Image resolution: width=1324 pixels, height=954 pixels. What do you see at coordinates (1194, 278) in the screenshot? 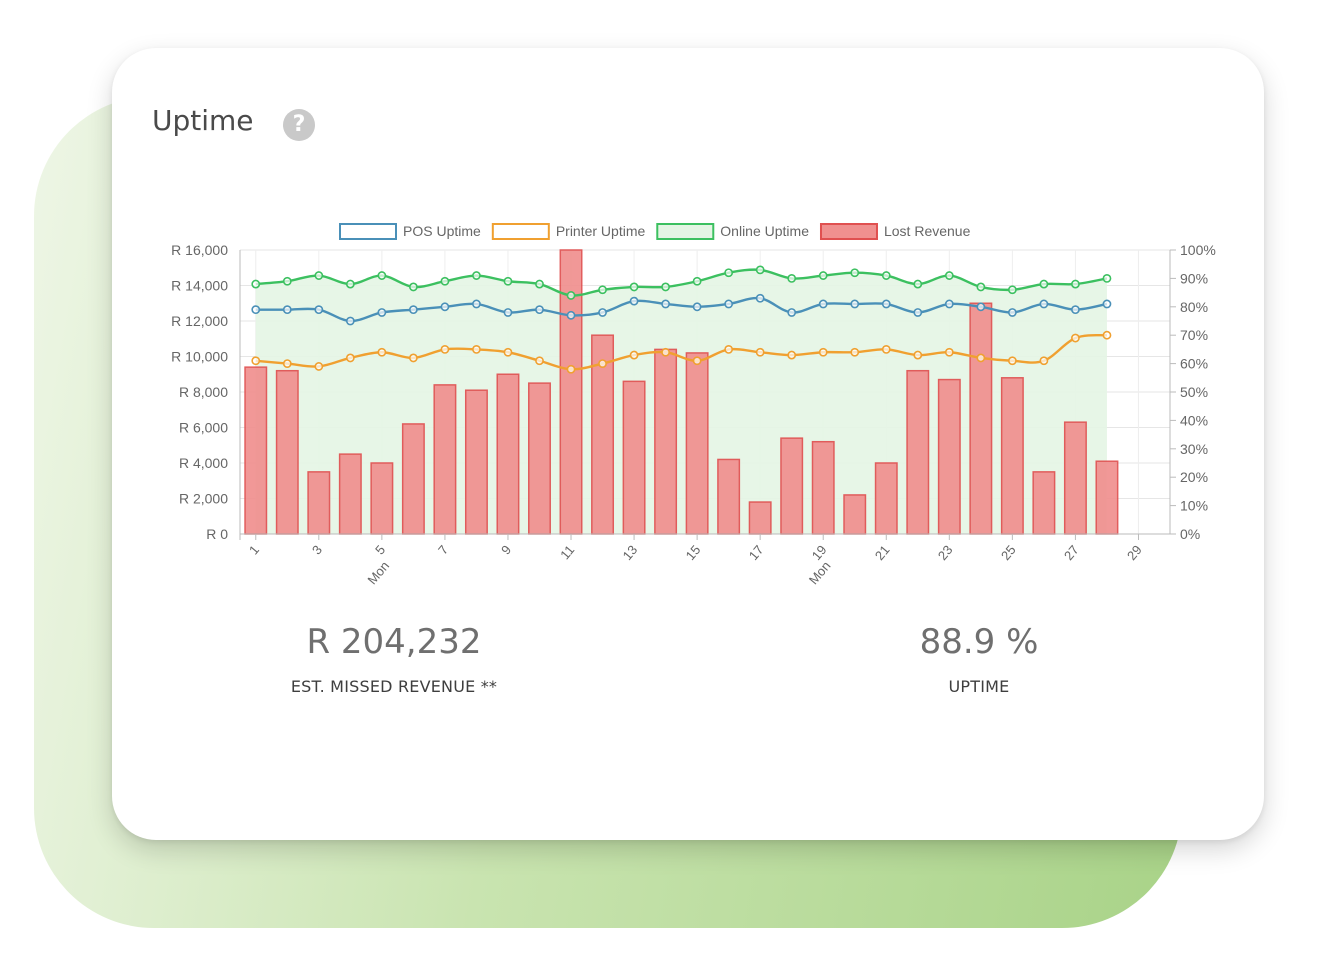
I see `y-right-tick-label: 90%` at bounding box center [1194, 278].